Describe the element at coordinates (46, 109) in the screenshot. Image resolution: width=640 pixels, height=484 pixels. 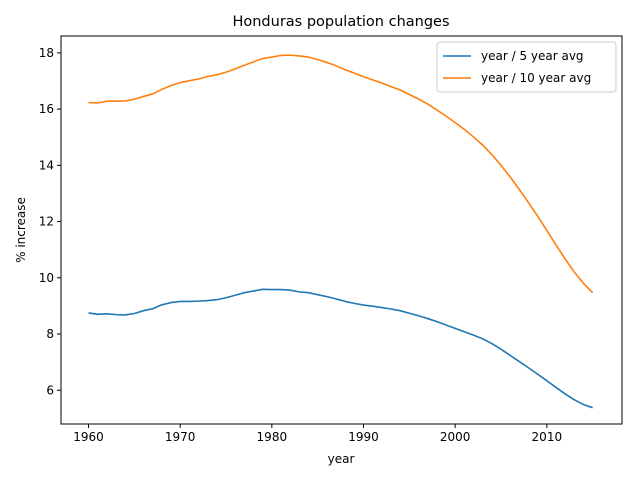
I see `y-tick-label: 16` at that location.